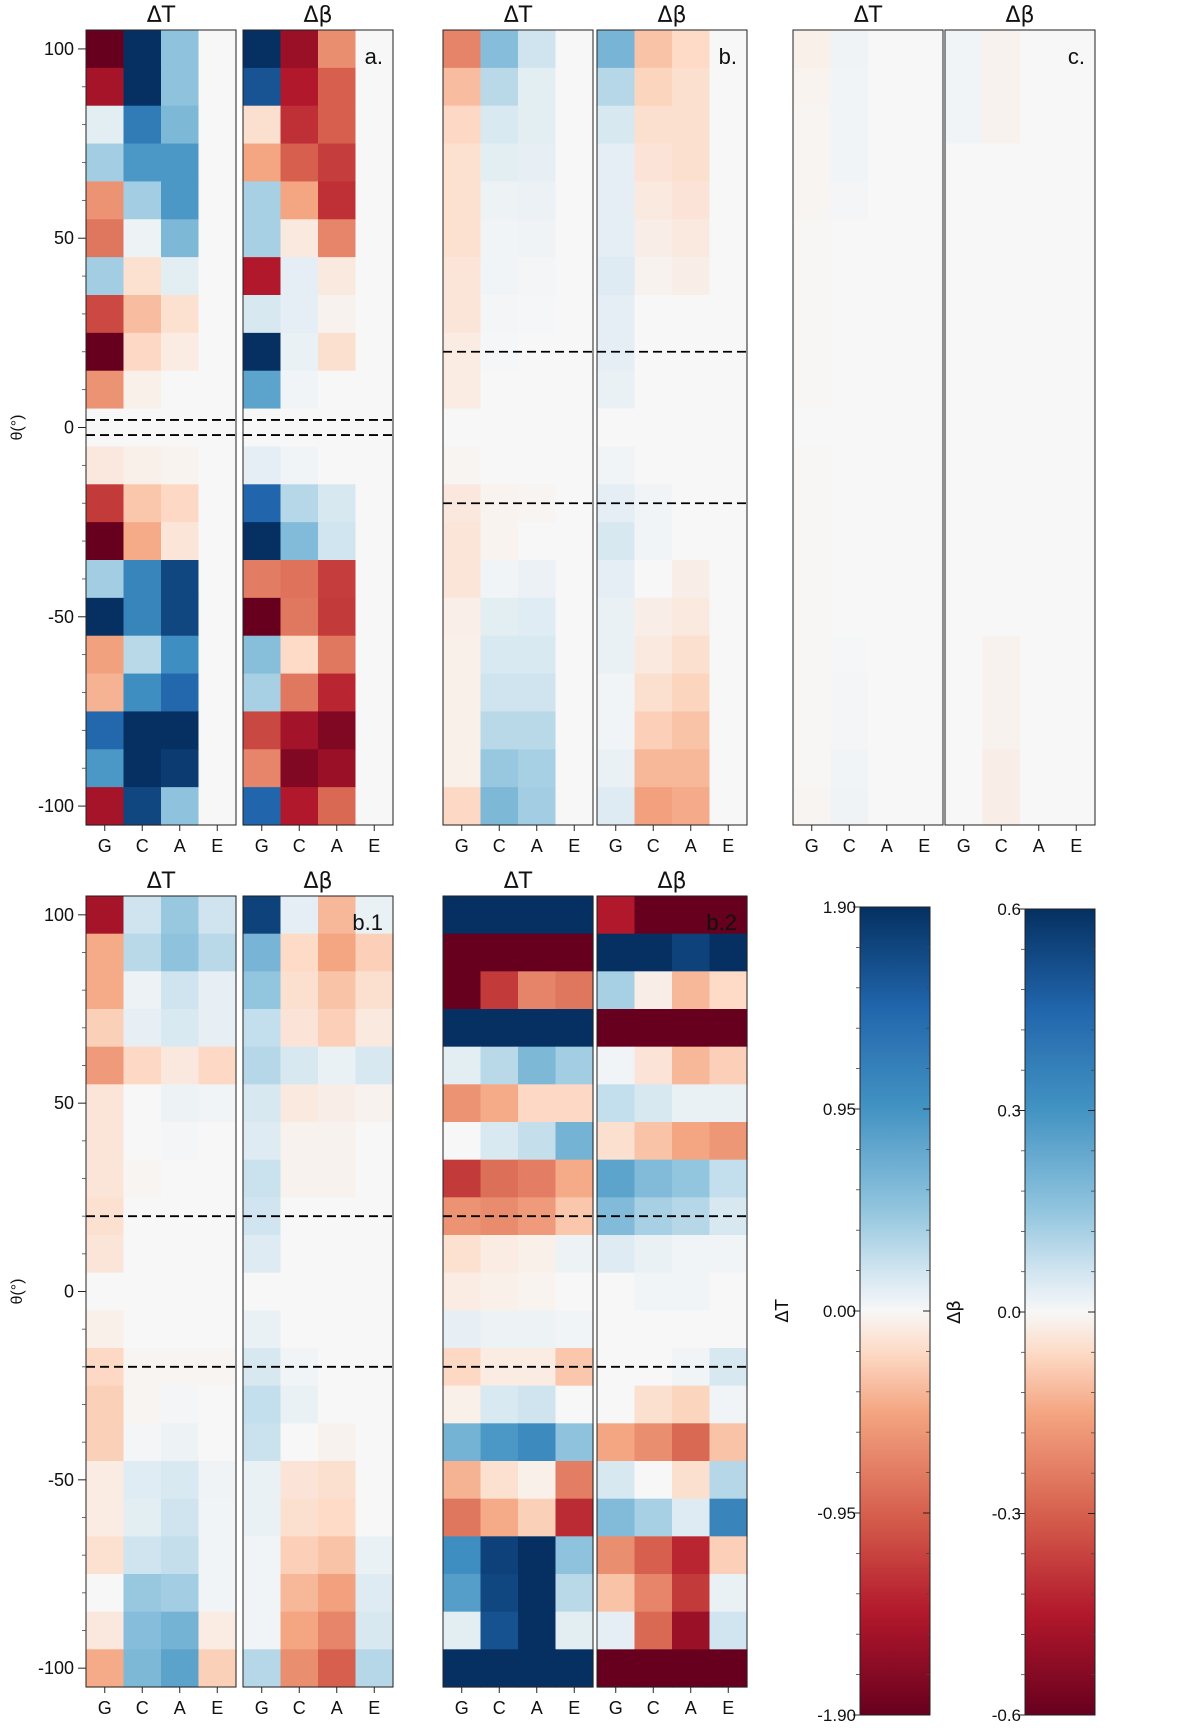 This screenshot has height=1732, width=1200. I want to click on panel-label: b.1, so click(367, 922).